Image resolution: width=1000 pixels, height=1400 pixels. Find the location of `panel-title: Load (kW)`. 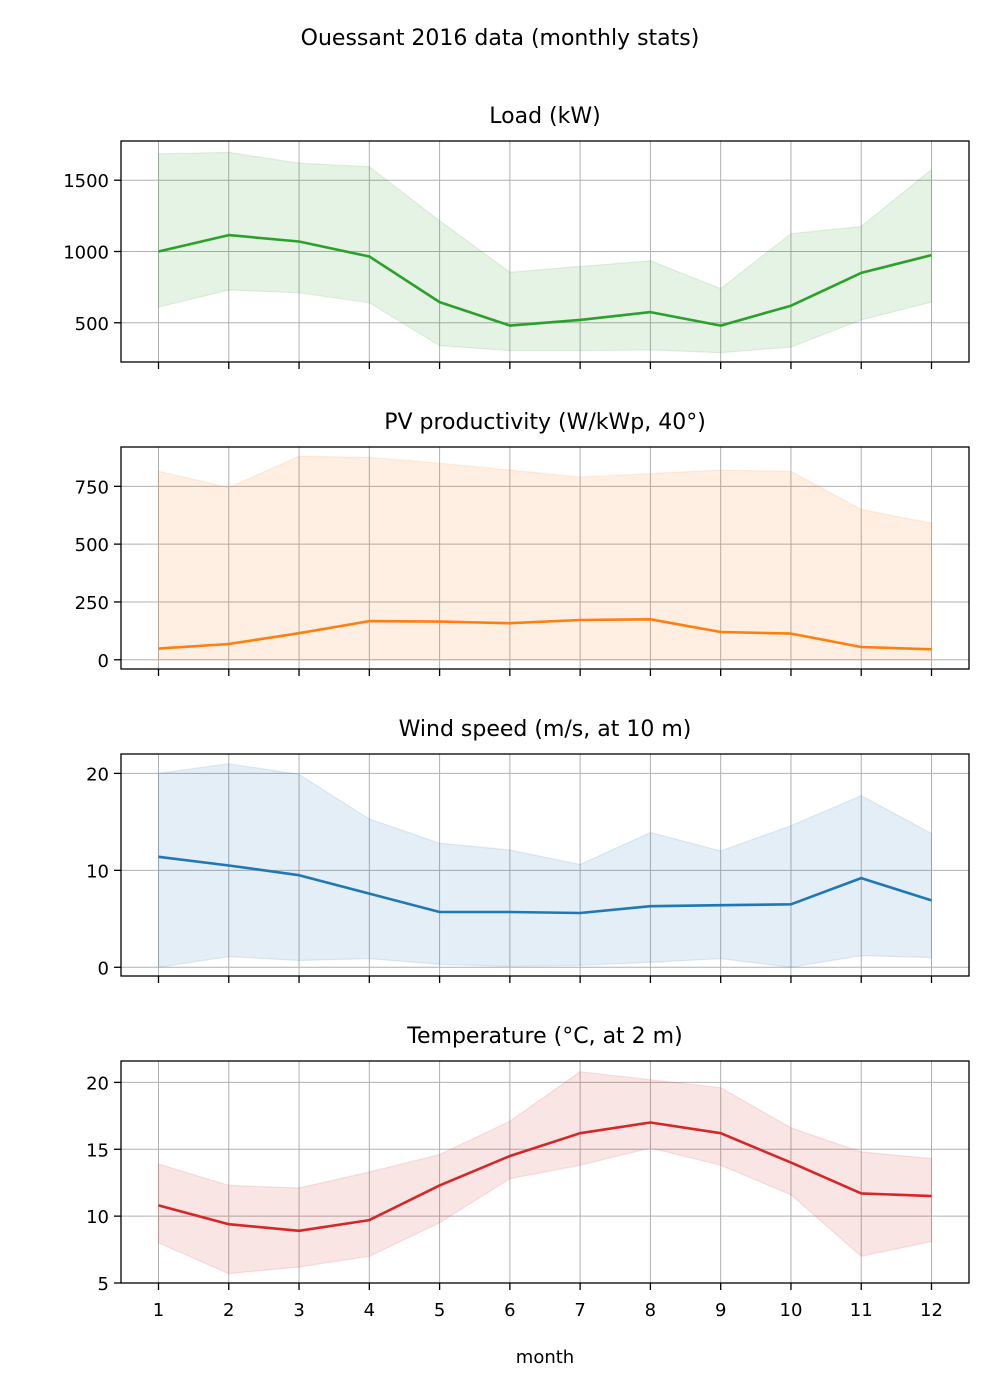

panel-title: Load (kW) is located at coordinates (544, 116).